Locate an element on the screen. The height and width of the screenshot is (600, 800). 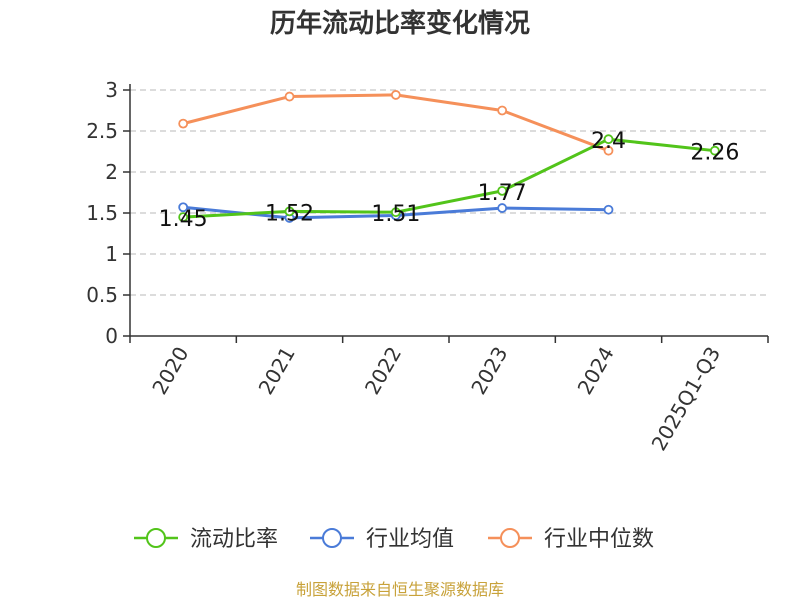
data-label: 1.45 is located at coordinates (183, 219).